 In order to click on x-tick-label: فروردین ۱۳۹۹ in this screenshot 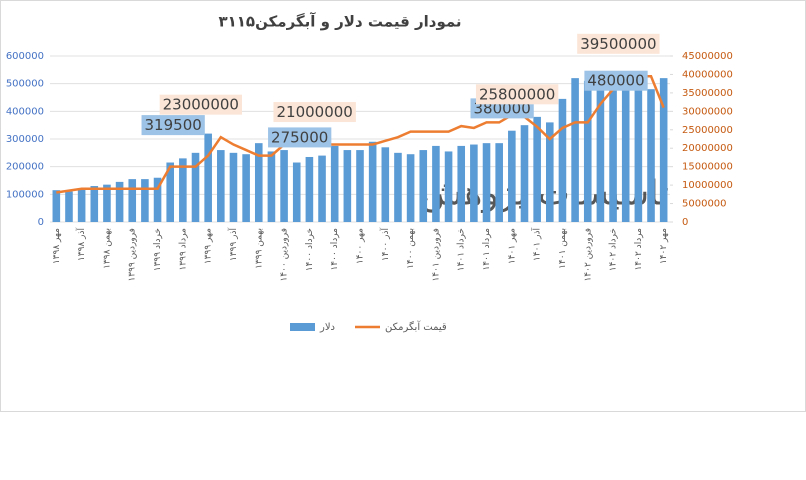, I will do `click(133, 255)`.